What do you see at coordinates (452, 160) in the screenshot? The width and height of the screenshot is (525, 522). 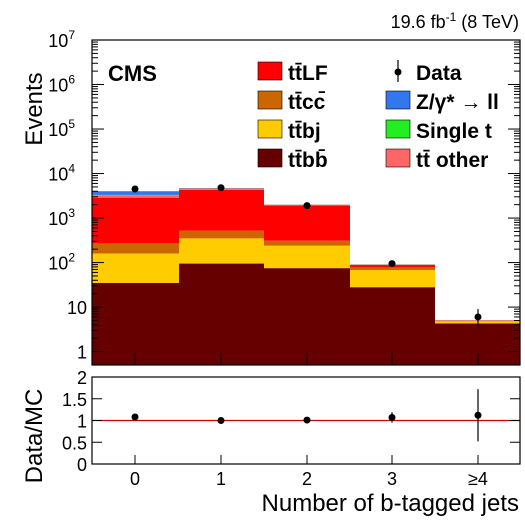 I see `legend-label-7: tt̄ other` at bounding box center [452, 160].